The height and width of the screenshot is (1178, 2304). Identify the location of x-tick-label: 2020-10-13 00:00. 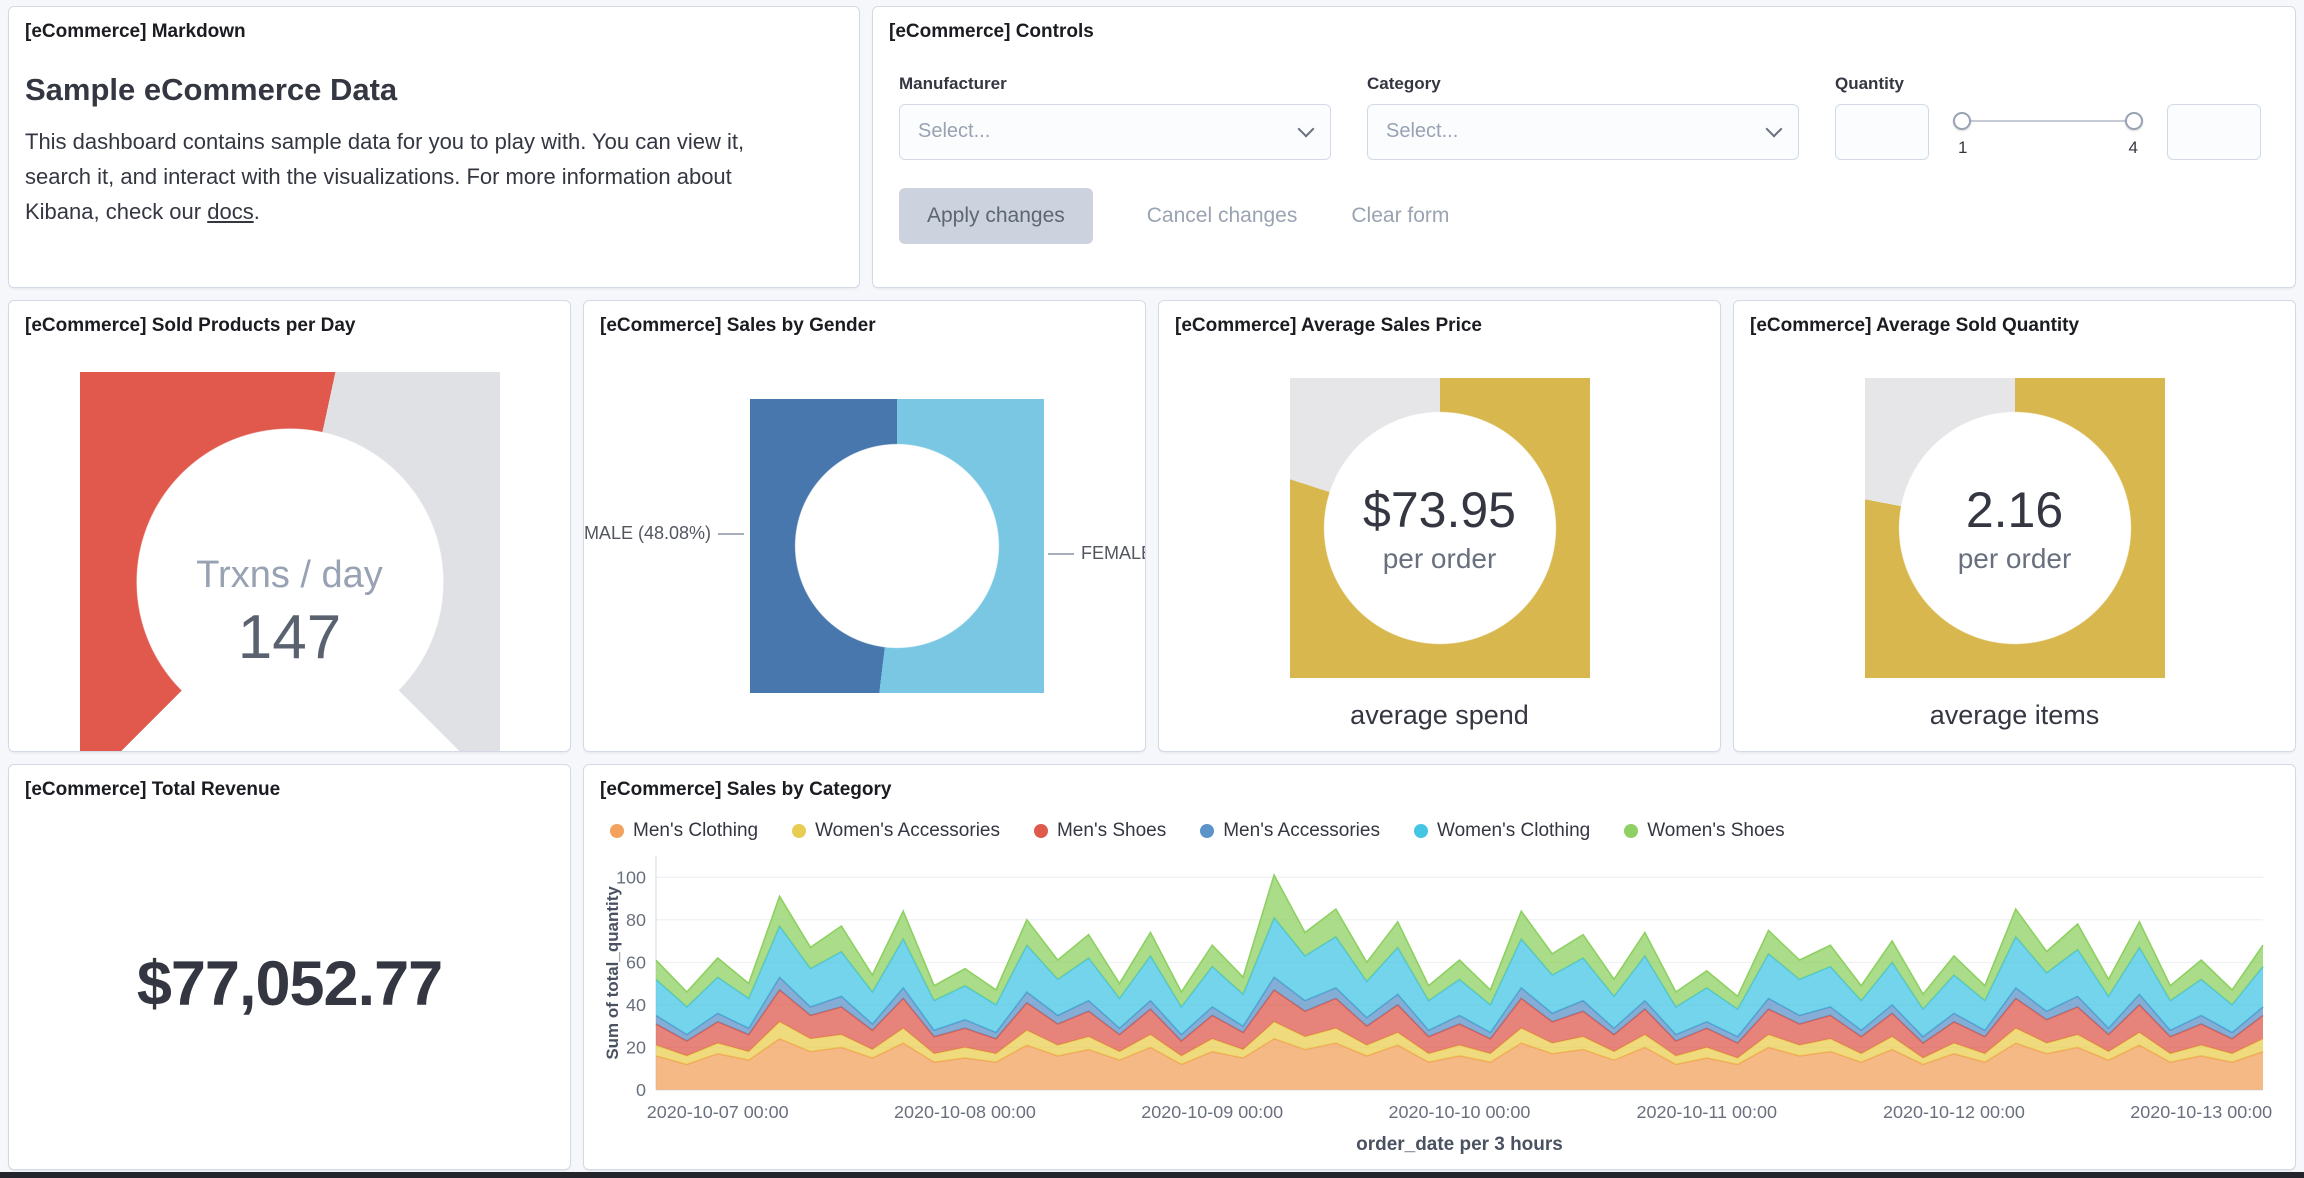
(2201, 1112).